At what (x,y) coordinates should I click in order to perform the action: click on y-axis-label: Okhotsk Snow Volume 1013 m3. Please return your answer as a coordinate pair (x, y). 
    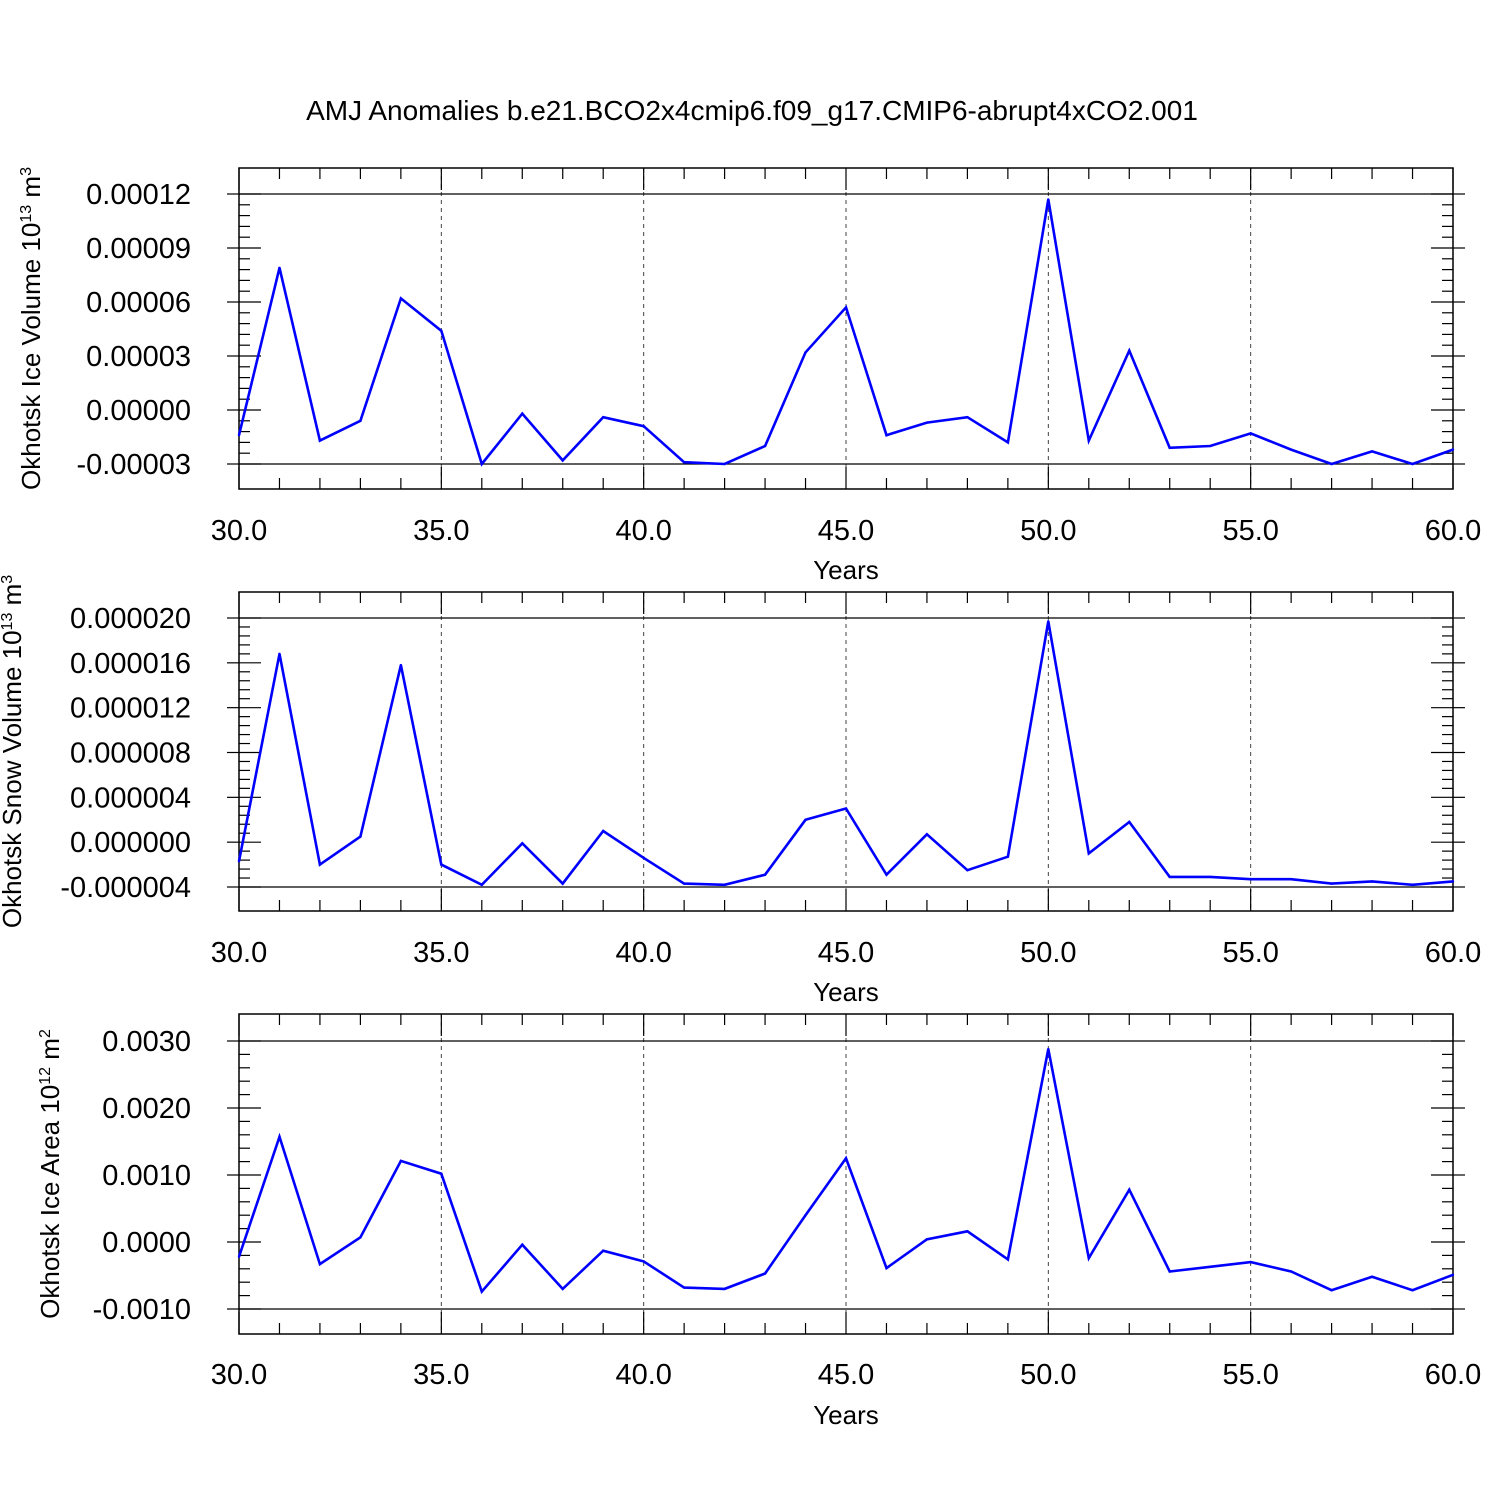
    Looking at the image, I should click on (13, 751).